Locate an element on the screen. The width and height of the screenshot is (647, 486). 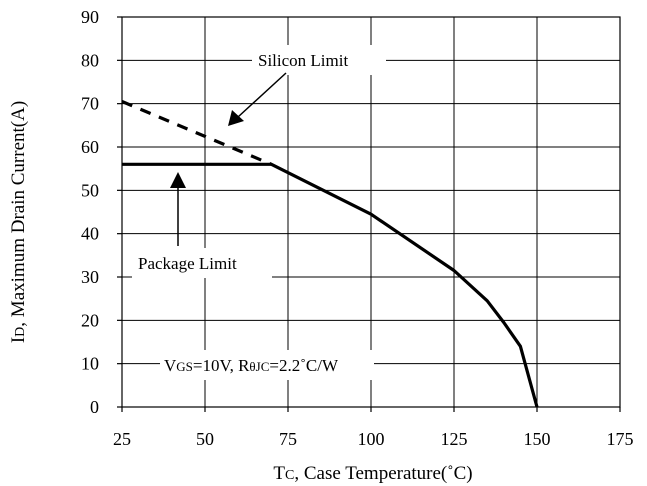
y-tick-label: 40 is located at coordinates (90, 234).